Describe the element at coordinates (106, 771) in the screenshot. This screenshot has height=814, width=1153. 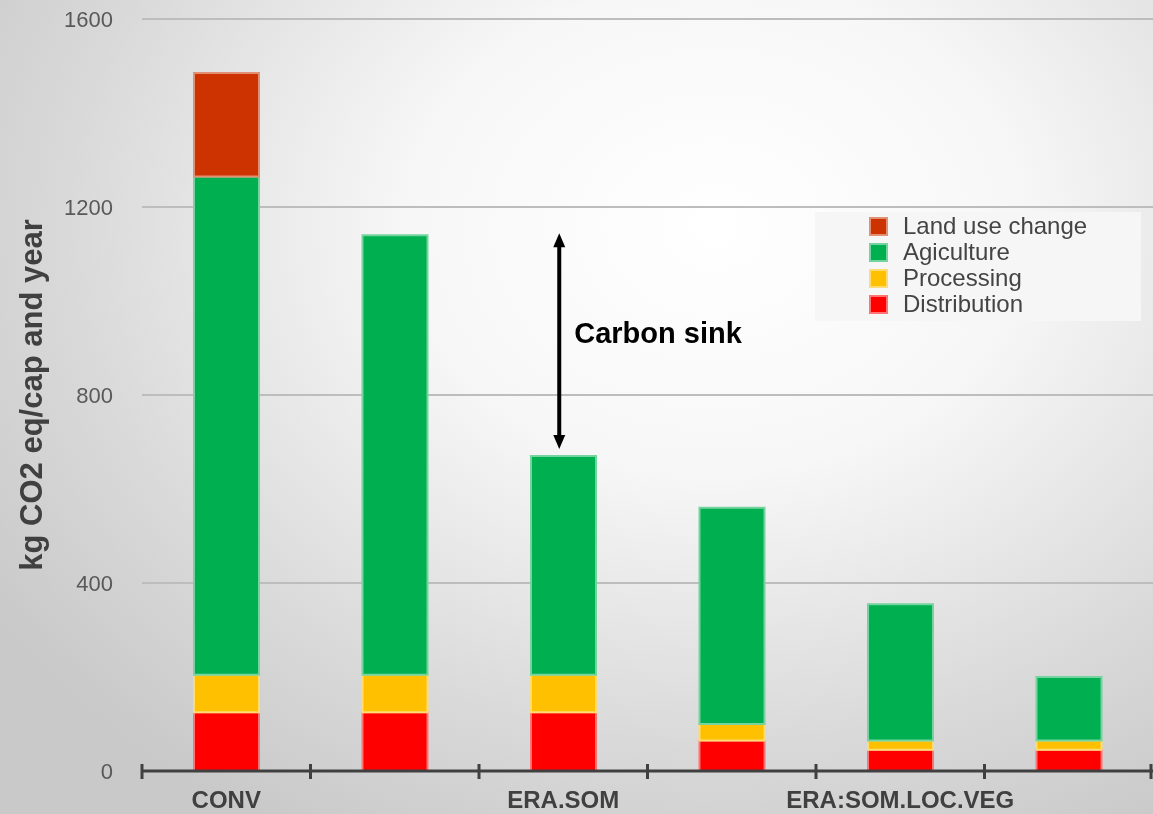
I see `y-tick-label: 0` at that location.